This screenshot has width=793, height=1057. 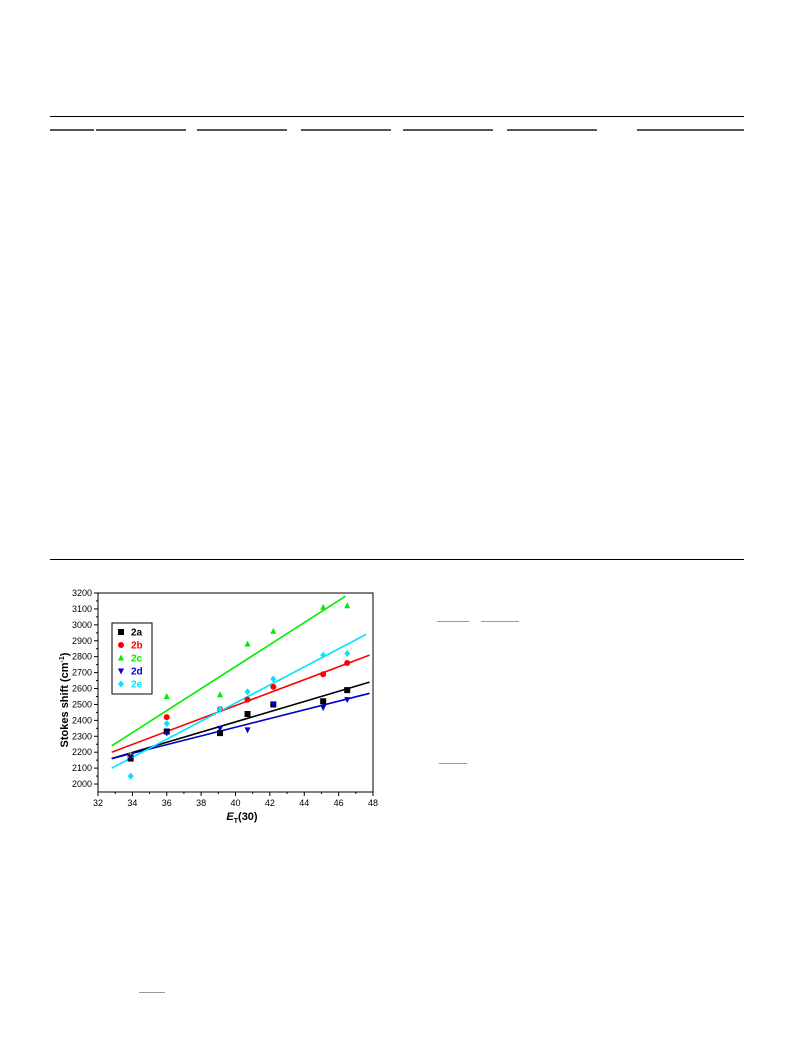 I want to click on table-top-rule, so click(x=397, y=116).